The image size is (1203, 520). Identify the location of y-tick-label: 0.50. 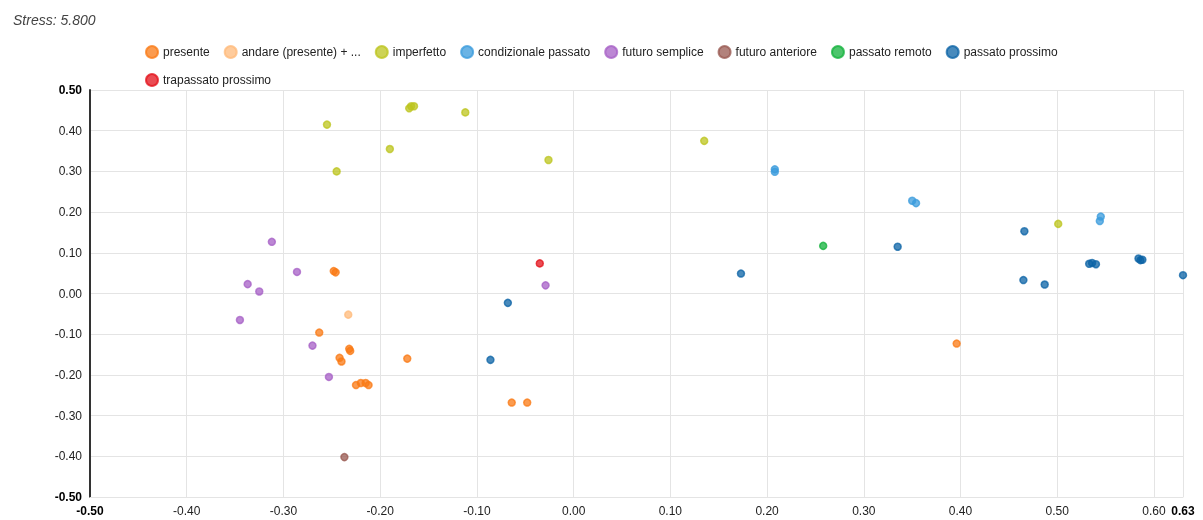
(70, 90).